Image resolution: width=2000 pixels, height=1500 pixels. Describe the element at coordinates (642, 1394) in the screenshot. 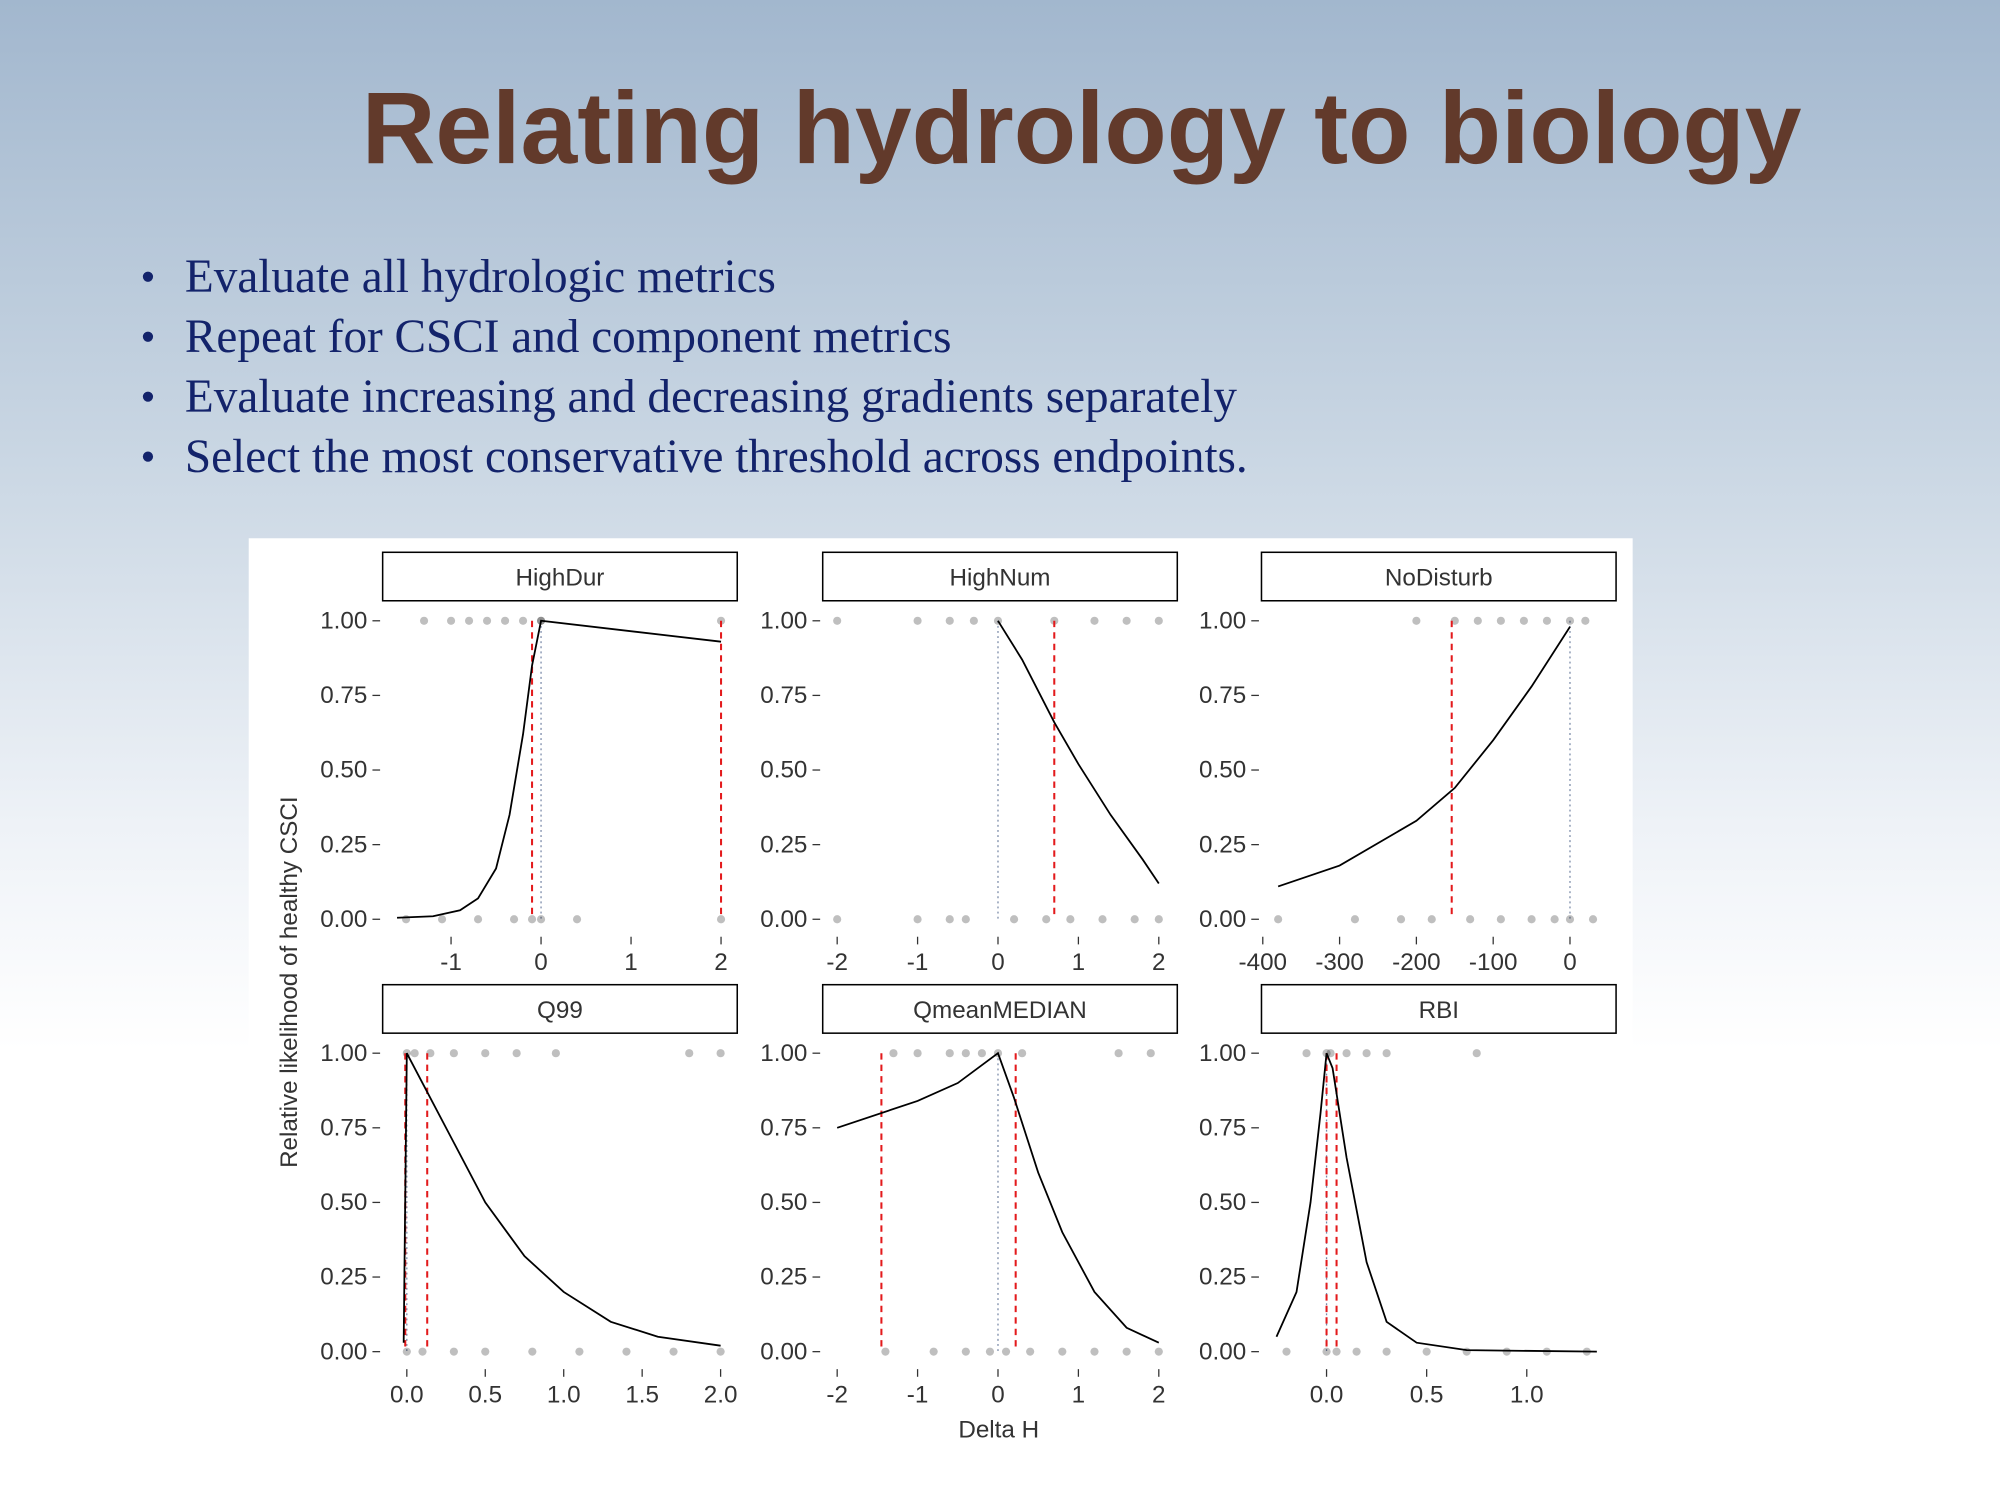

I see `x-tick-label: 1.5` at that location.